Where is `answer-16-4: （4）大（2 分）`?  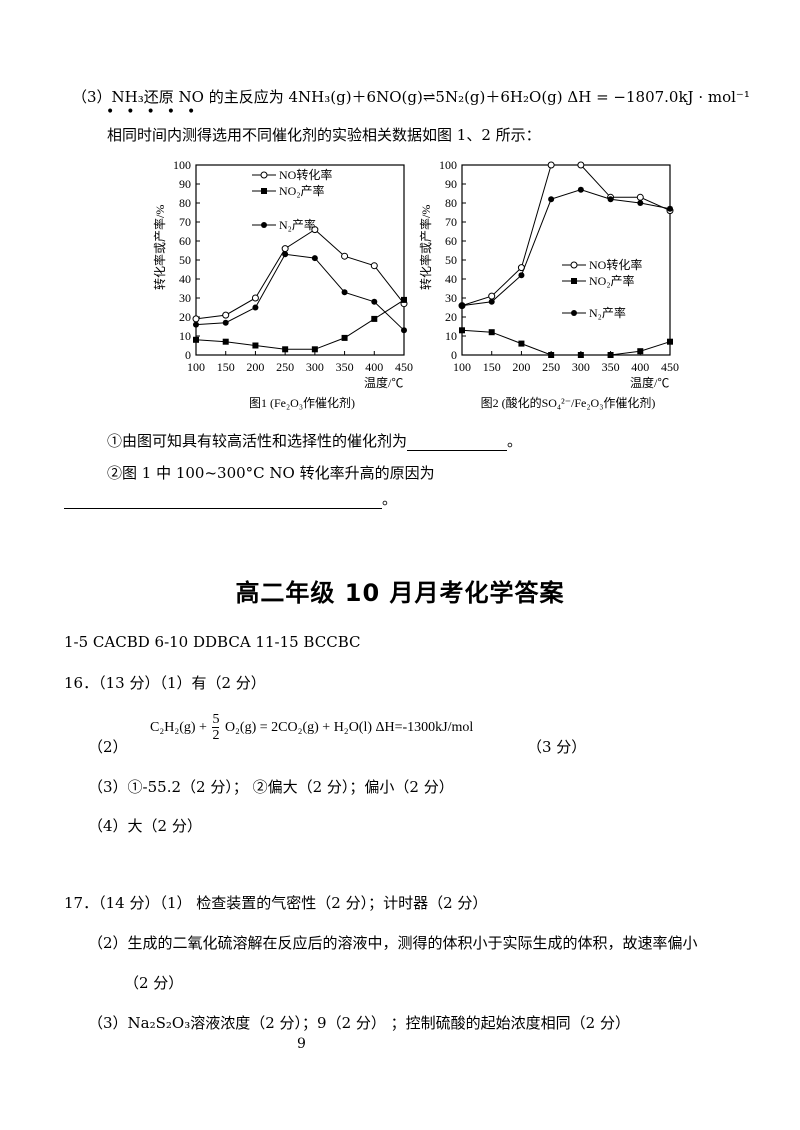 answer-16-4: （4）大（2 分） is located at coordinates (145, 826).